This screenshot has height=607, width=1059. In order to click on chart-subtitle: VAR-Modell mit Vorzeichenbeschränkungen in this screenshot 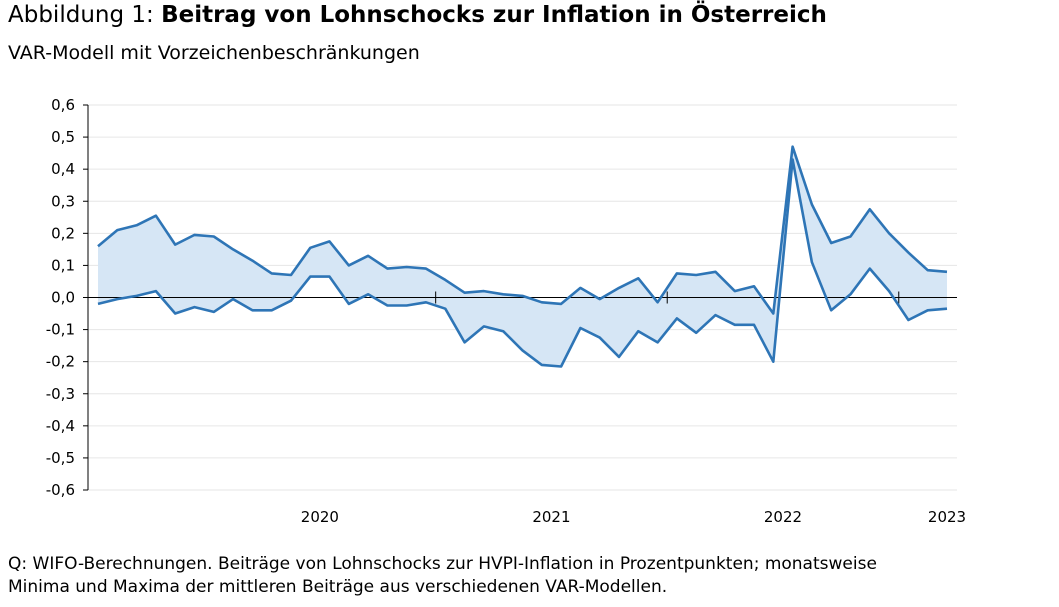, I will do `click(214, 53)`.